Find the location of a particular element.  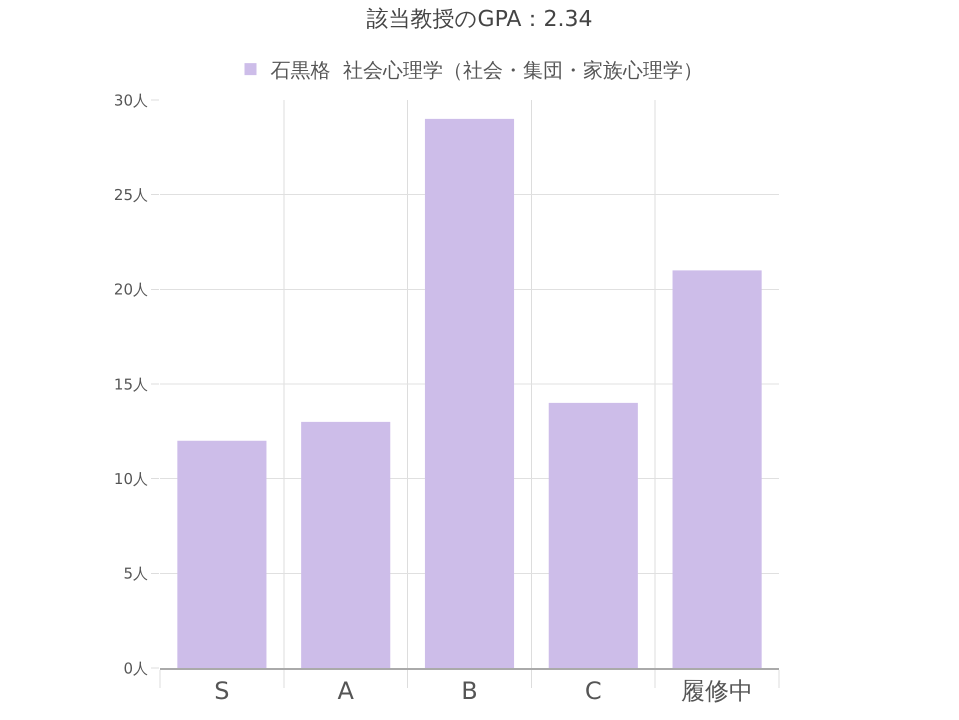

y-tick-label: 20人 is located at coordinates (131, 289).